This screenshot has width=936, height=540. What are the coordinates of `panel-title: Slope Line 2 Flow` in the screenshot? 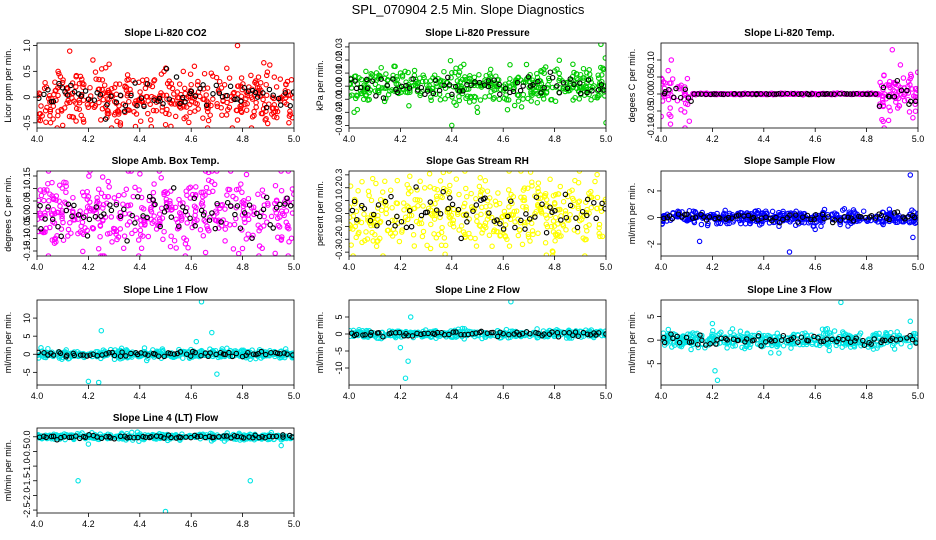 It's located at (477, 290).